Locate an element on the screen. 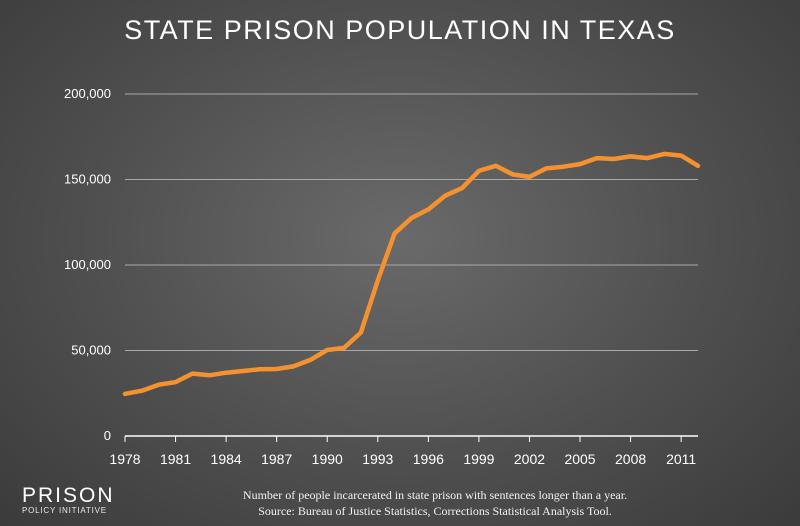 This screenshot has width=800, height=526. x-tick-label: 1981 is located at coordinates (175, 459).